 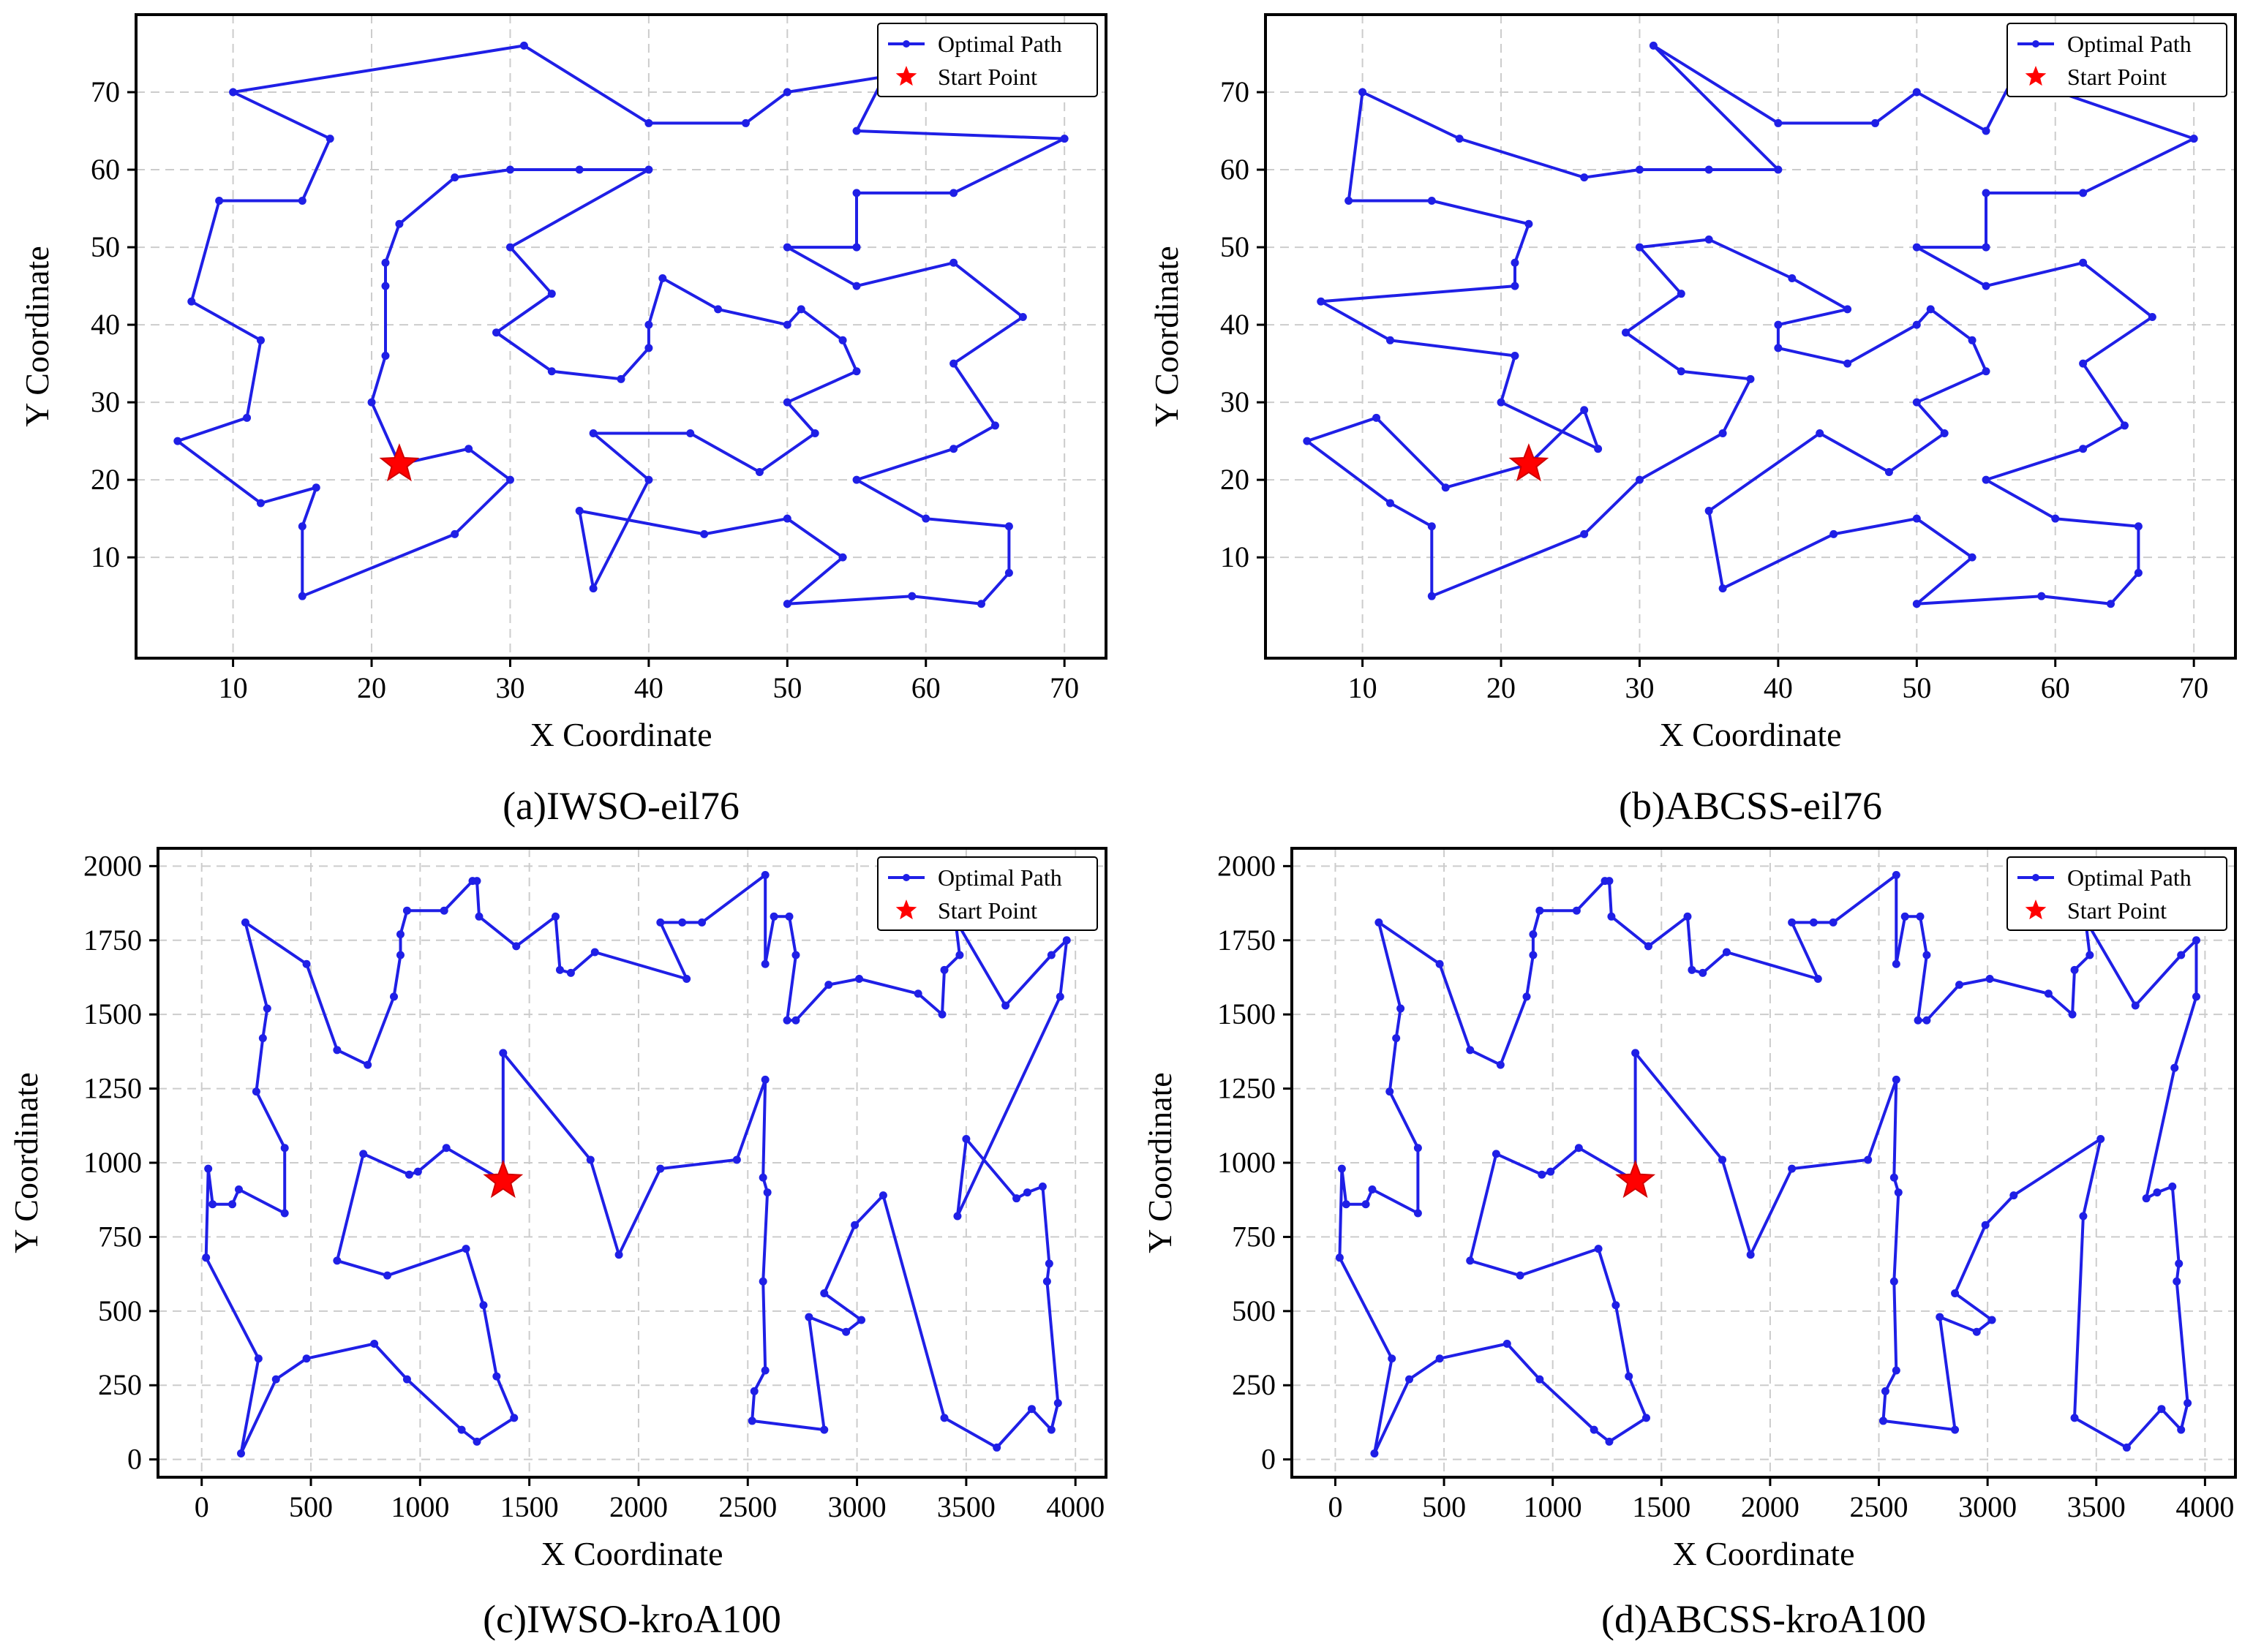 What do you see at coordinates (1763, 1619) in the screenshot?
I see `panel-caption: (d)ABCSS-kroA100` at bounding box center [1763, 1619].